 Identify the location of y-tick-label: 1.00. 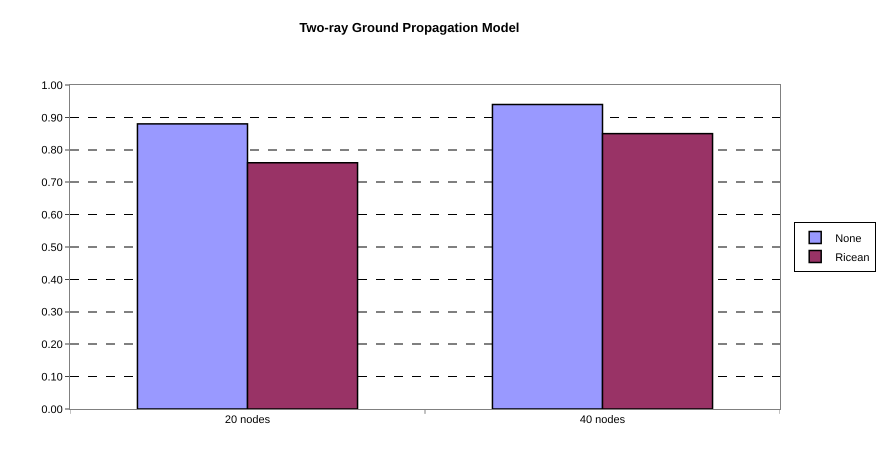
(52, 86).